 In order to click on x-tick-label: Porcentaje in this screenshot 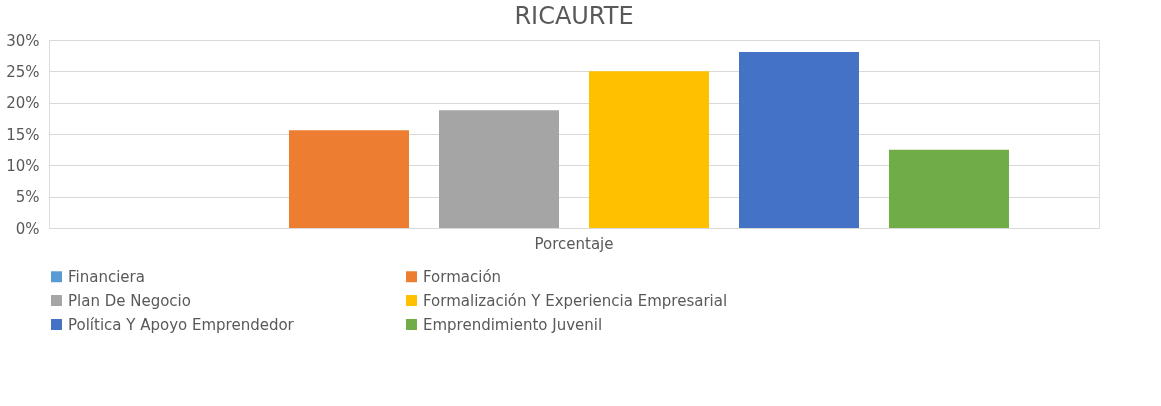, I will do `click(574, 243)`.